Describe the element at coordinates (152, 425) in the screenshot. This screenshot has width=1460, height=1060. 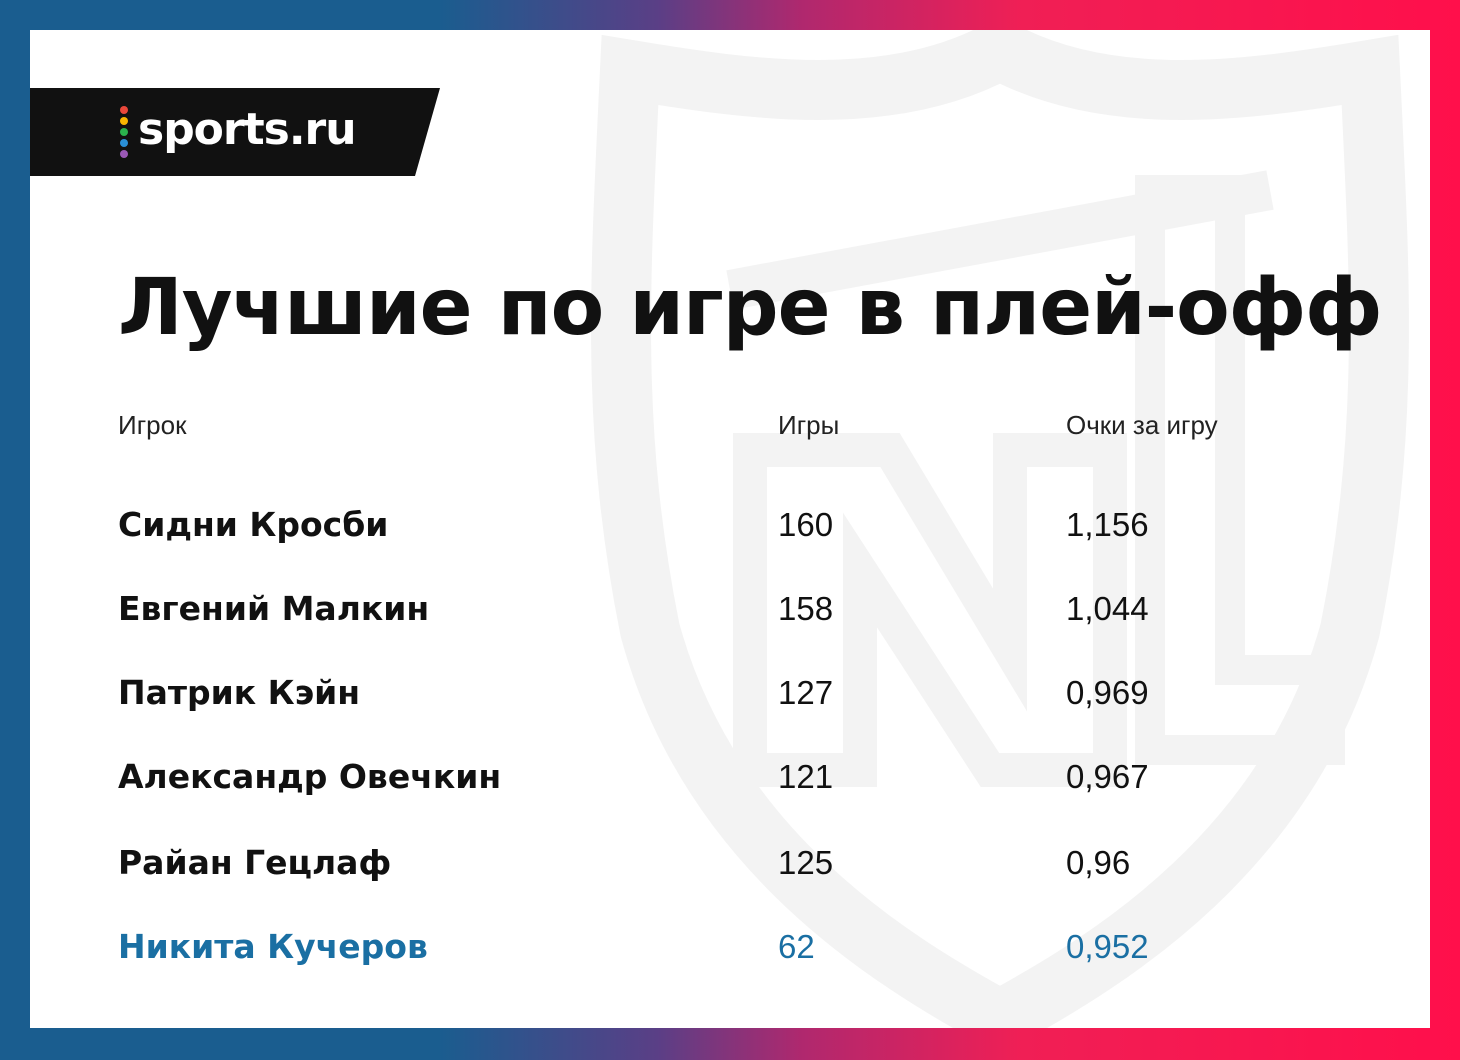
I see `header-player: Игрок` at that location.